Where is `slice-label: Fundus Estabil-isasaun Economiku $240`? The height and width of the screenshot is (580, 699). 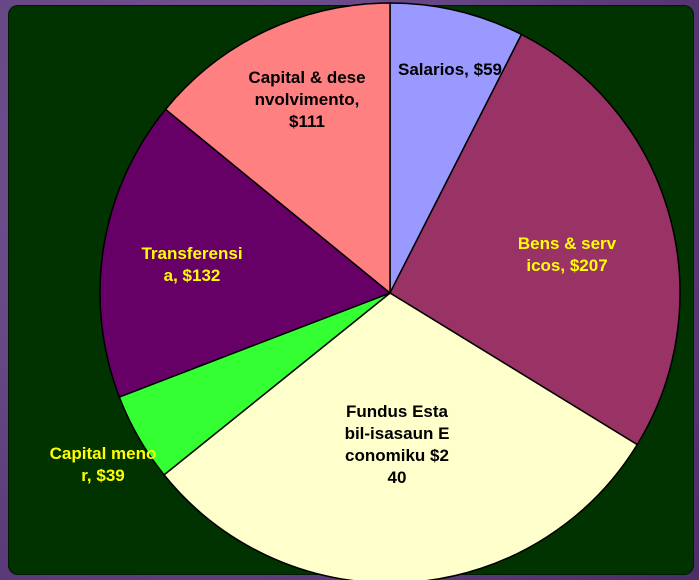
slice-label: Fundus Estabil-isasaun Economiku $240 is located at coordinates (397, 445).